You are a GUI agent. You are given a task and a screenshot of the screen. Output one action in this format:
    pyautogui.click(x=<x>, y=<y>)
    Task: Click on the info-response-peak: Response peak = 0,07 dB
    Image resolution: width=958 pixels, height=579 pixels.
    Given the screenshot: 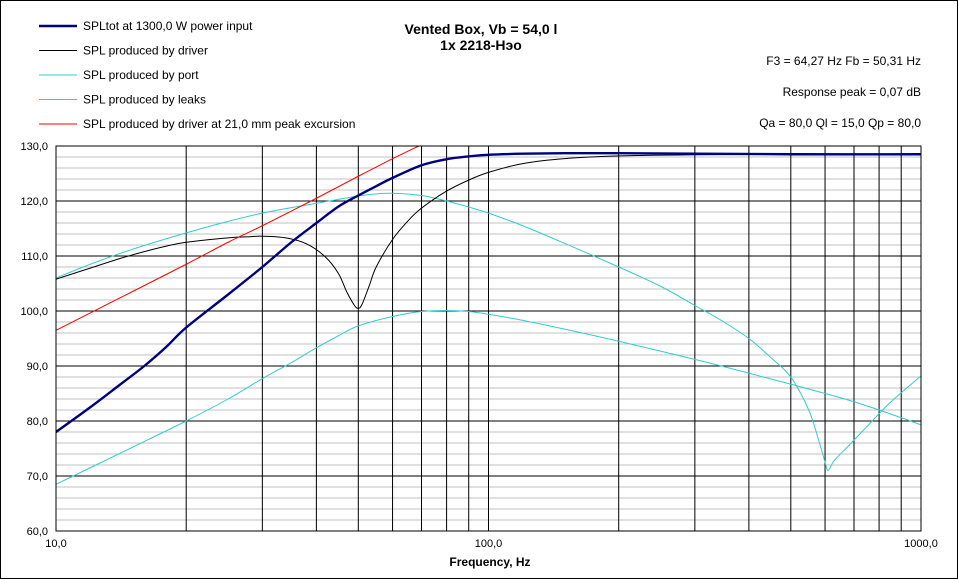 What is the action you would take?
    pyautogui.click(x=852, y=92)
    